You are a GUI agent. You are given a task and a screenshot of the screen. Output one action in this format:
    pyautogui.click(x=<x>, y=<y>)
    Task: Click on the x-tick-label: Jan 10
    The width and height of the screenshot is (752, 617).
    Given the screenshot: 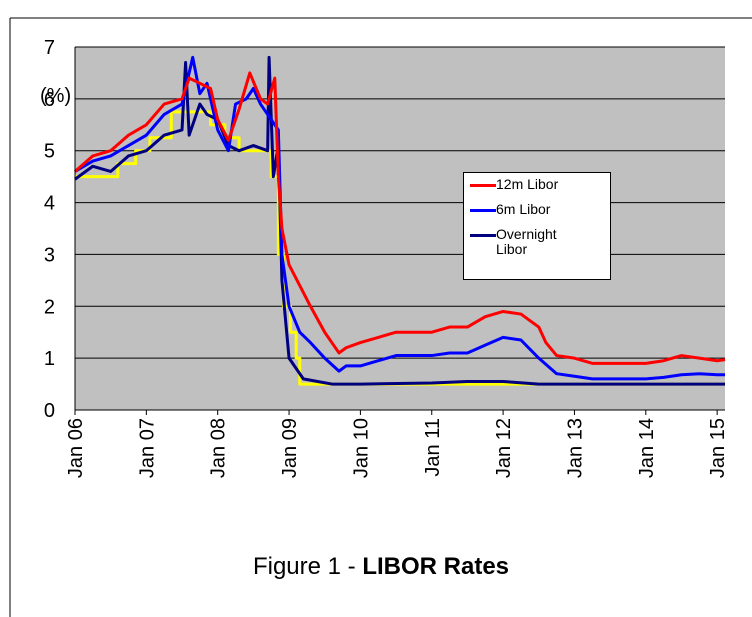 What is the action you would take?
    pyautogui.click(x=361, y=448)
    